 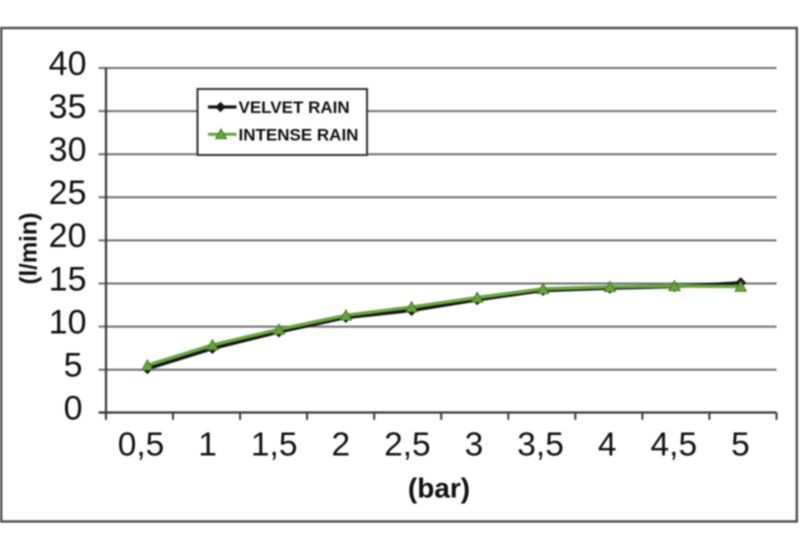 What do you see at coordinates (68, 193) in the screenshot?
I see `svg-text: 25` at bounding box center [68, 193].